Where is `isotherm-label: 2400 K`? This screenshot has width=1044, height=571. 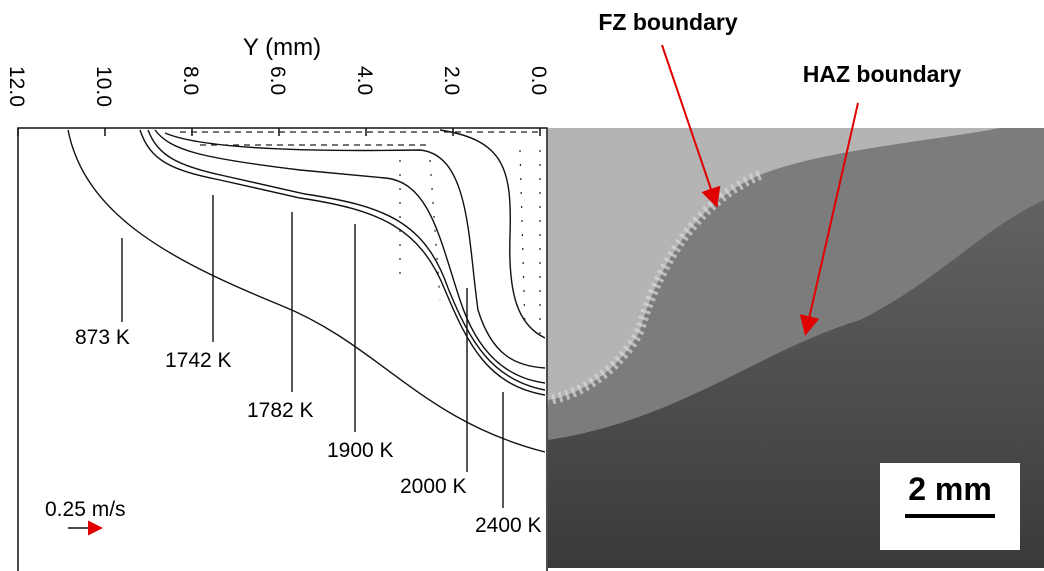 isotherm-label: 2400 K is located at coordinates (508, 525).